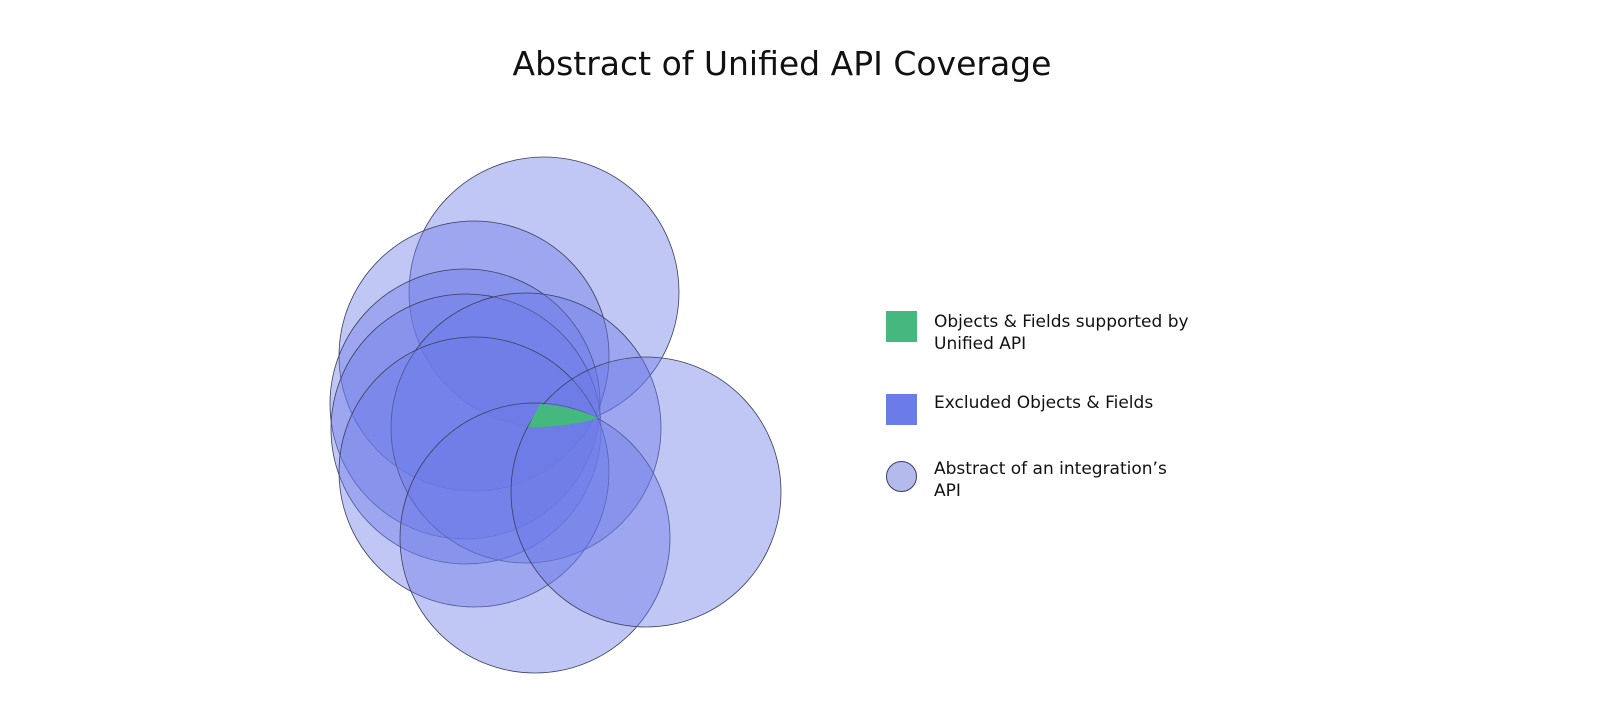  Describe the element at coordinates (563, 416) in the screenshot. I see `supported-region` at that location.